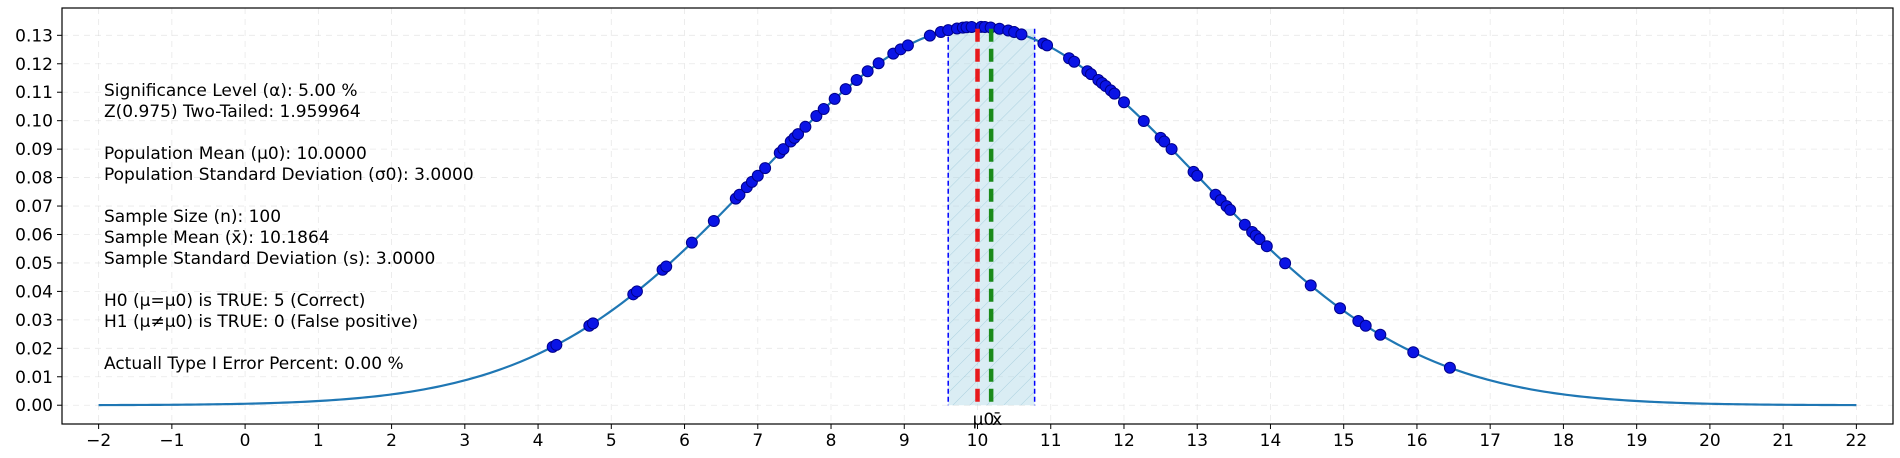 Image resolution: width=1900 pixels, height=458 pixels. I want to click on info-line: H0 (μ=μ0) is TRUE: 5 (Correct), so click(234, 301).